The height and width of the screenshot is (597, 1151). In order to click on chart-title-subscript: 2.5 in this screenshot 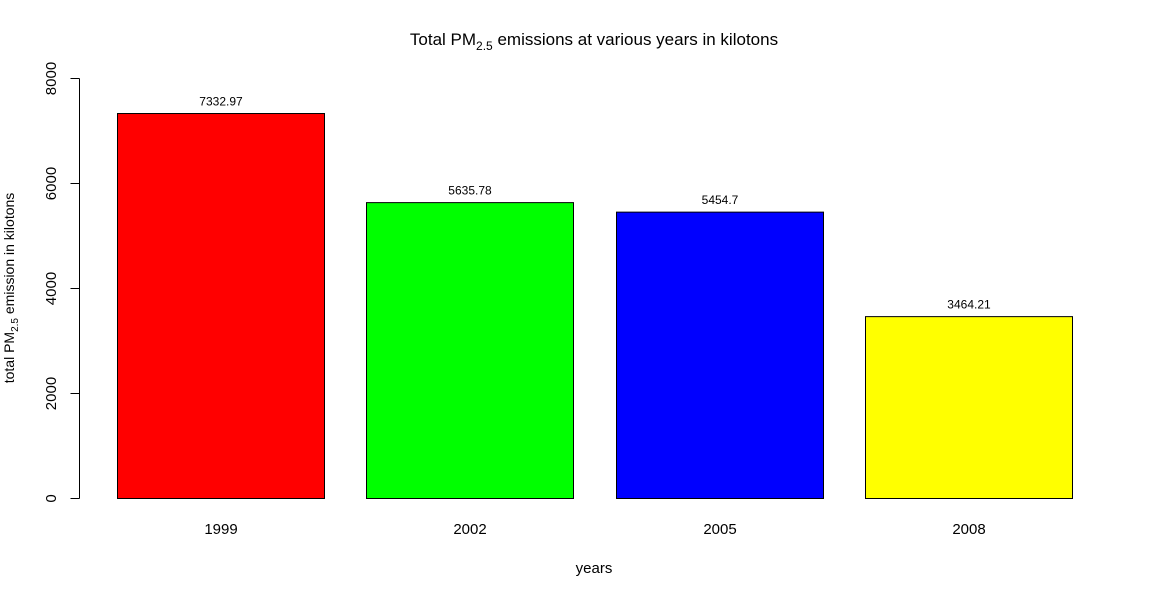, I will do `click(484, 46)`.